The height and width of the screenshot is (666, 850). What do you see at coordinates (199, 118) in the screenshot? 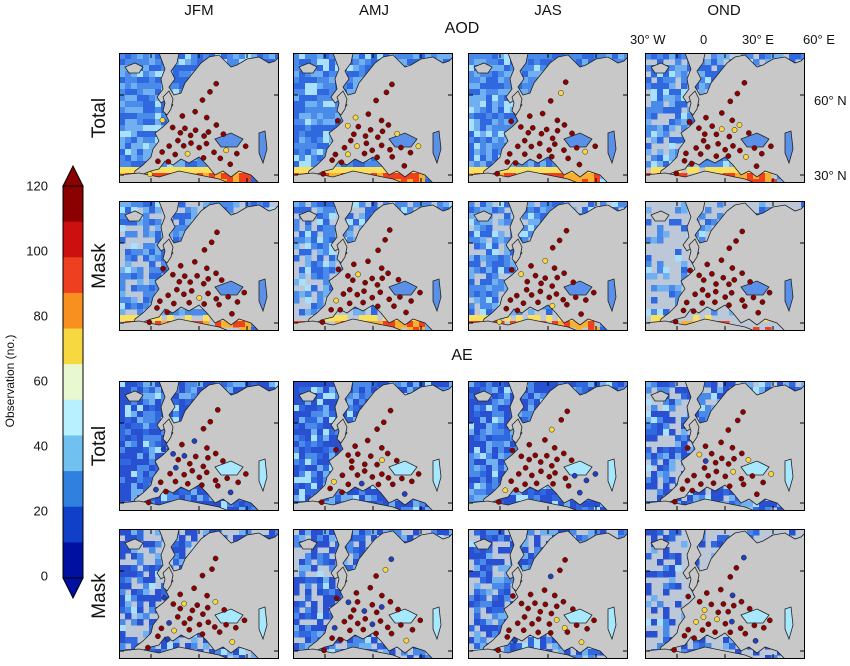
I see `map-graphic` at bounding box center [199, 118].